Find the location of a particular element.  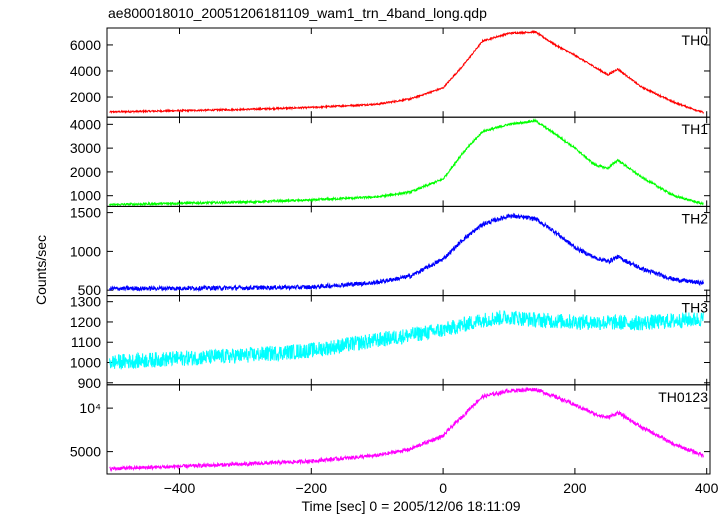

y-tick-label: 10⁴ is located at coordinates (90, 408).